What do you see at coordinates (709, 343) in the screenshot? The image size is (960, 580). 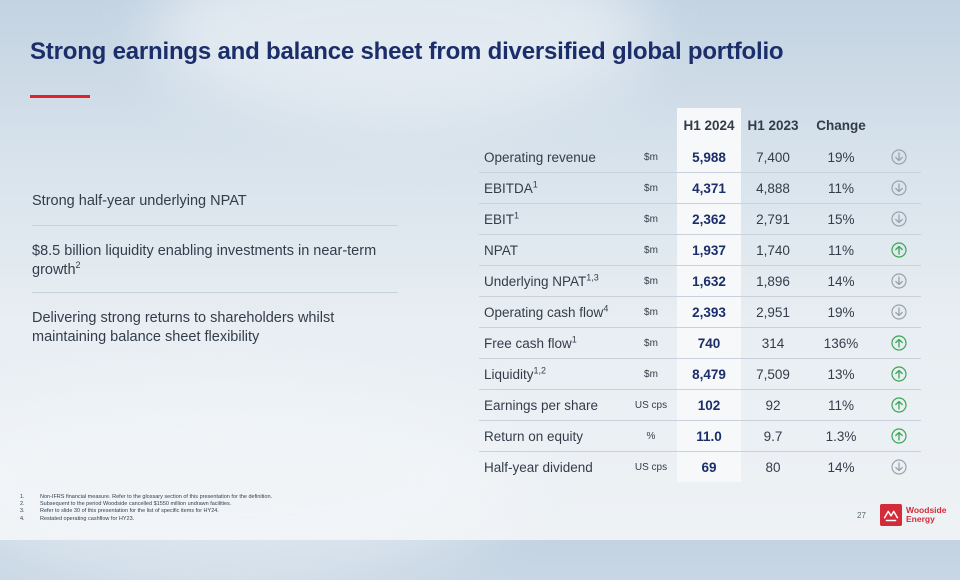 I see `current-value: 740` at bounding box center [709, 343].